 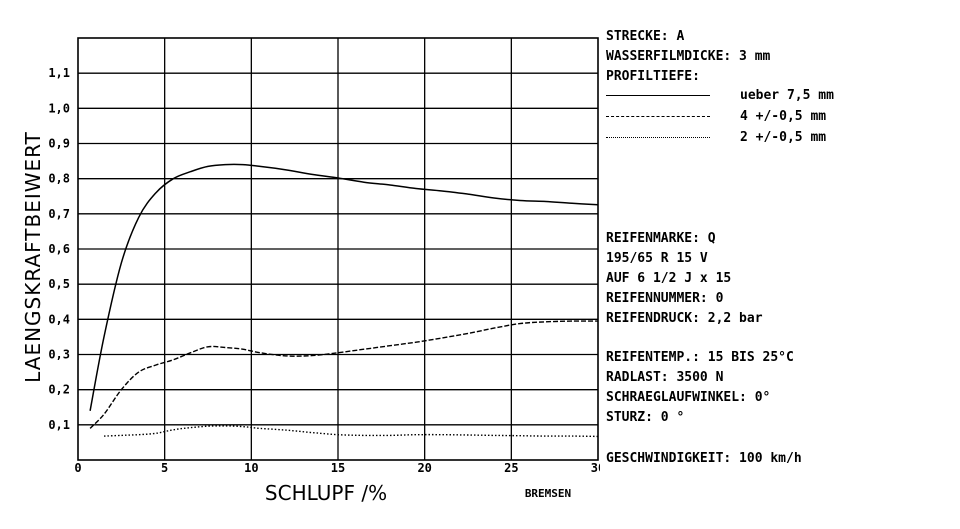 What do you see at coordinates (59, 390) in the screenshot?
I see `y-tick-label: 0,2` at bounding box center [59, 390].